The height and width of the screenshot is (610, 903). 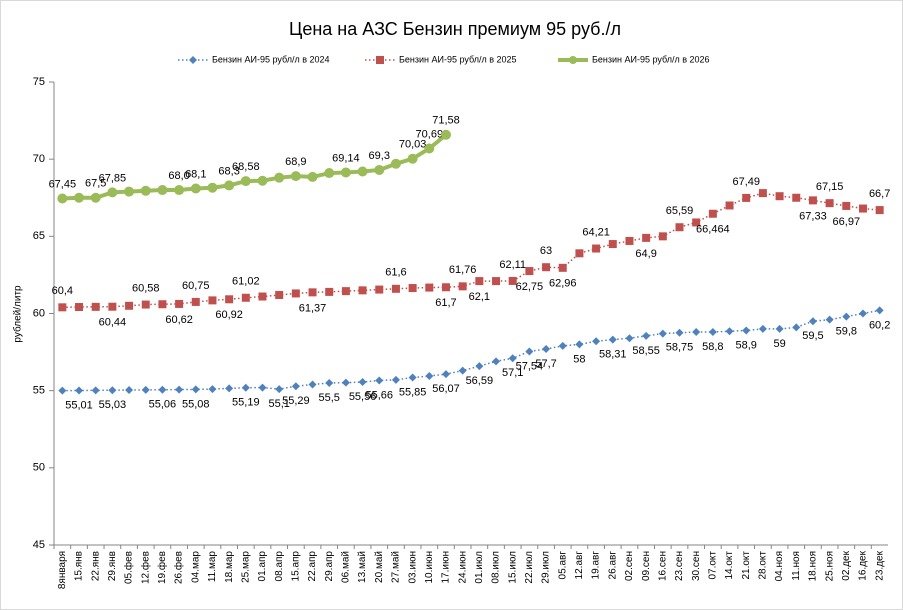 What do you see at coordinates (229, 567) in the screenshot?
I see `x-tick-label: 18.мар` at bounding box center [229, 567].